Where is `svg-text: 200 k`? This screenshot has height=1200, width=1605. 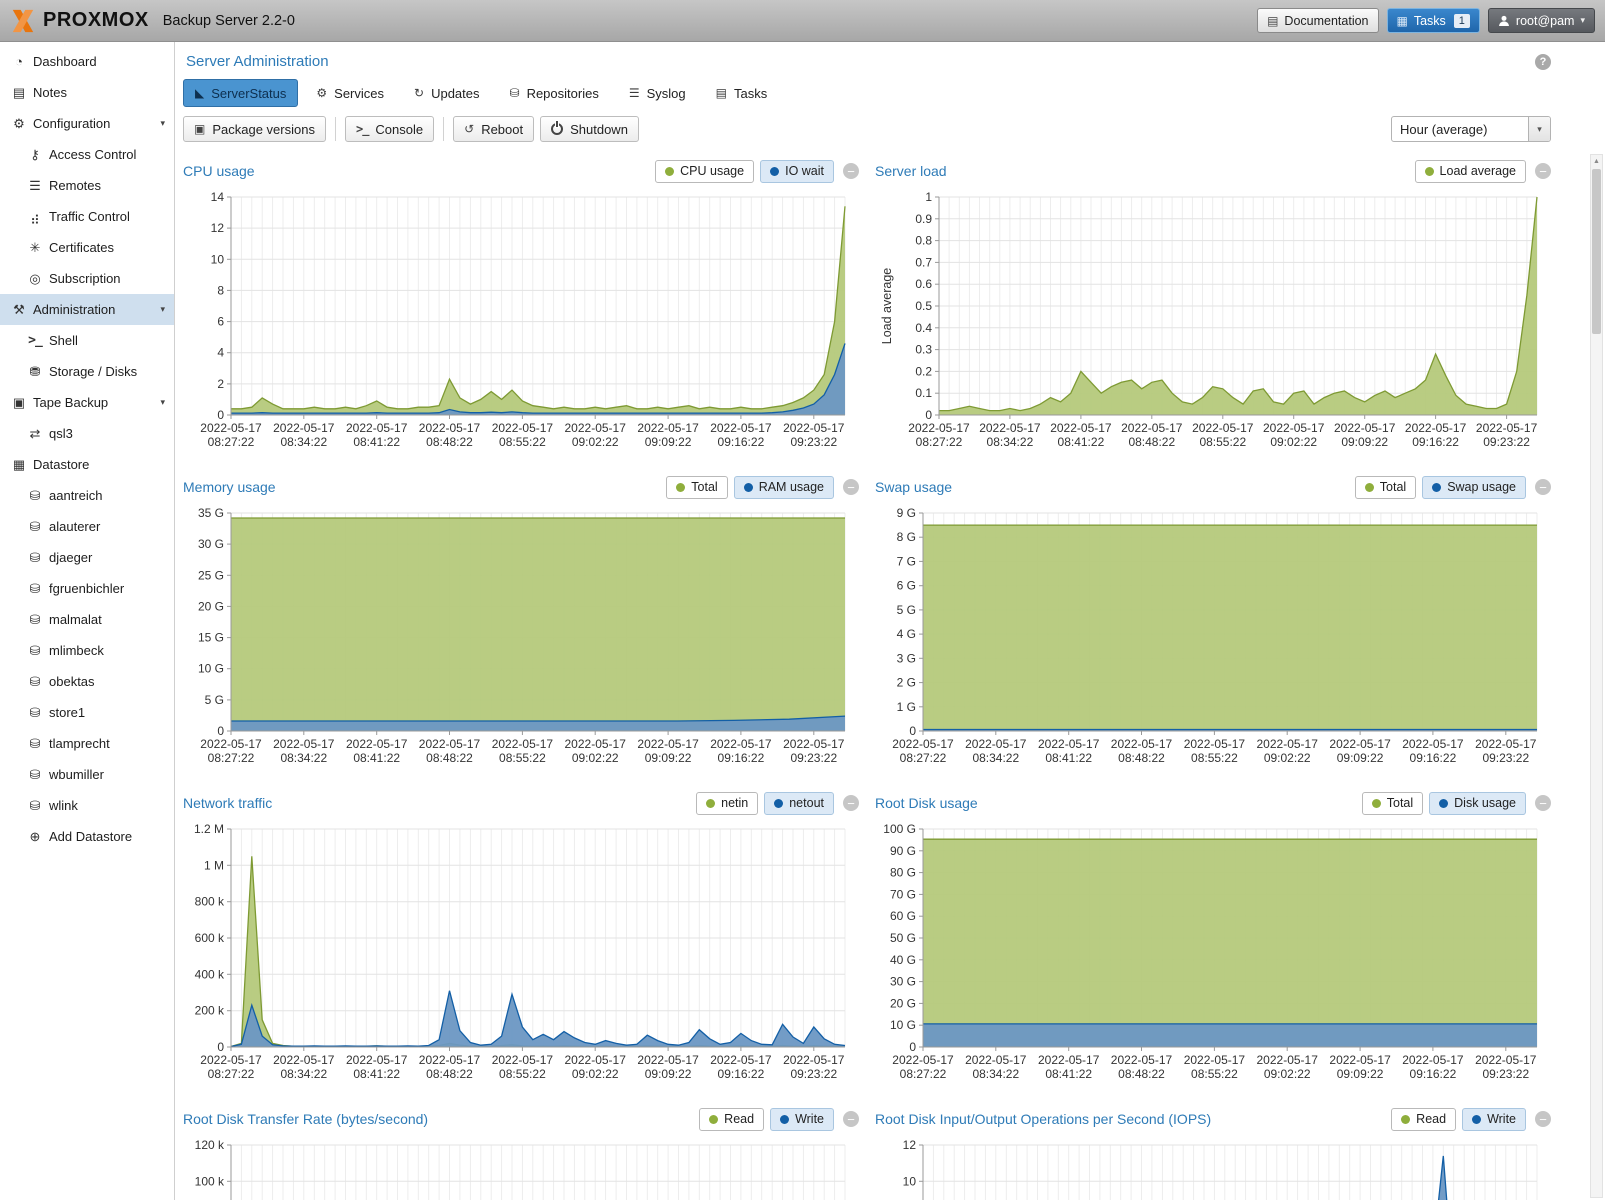
svg-text: 200 k is located at coordinates (210, 1011).